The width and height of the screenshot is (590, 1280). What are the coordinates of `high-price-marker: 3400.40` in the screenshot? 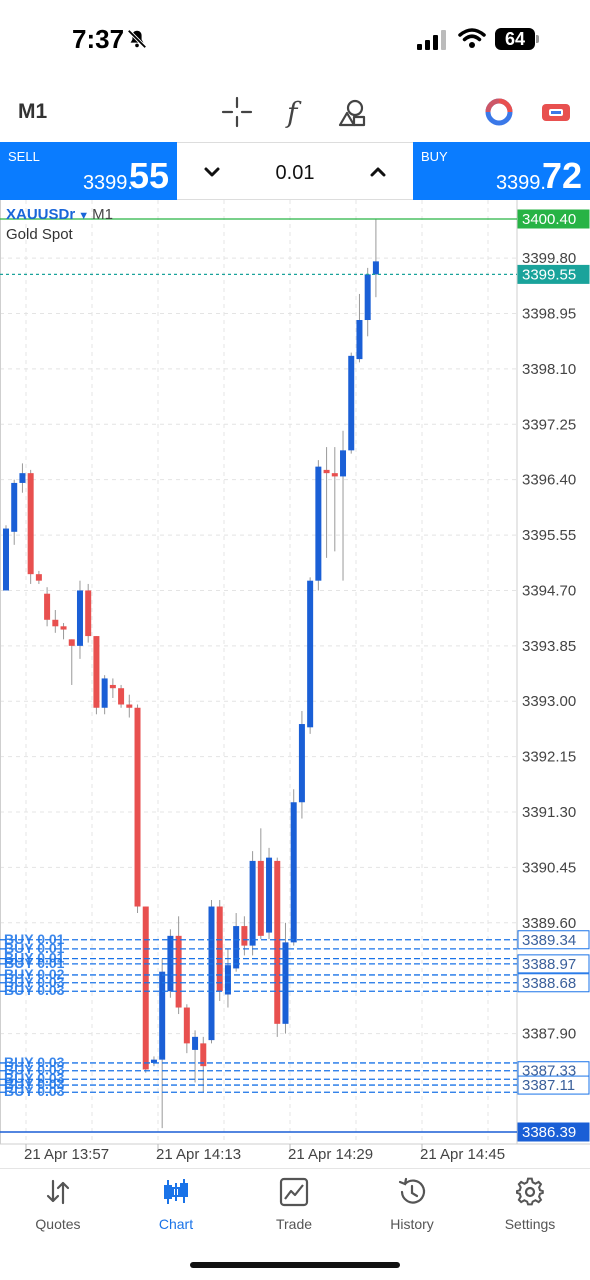 It's located at (549, 219).